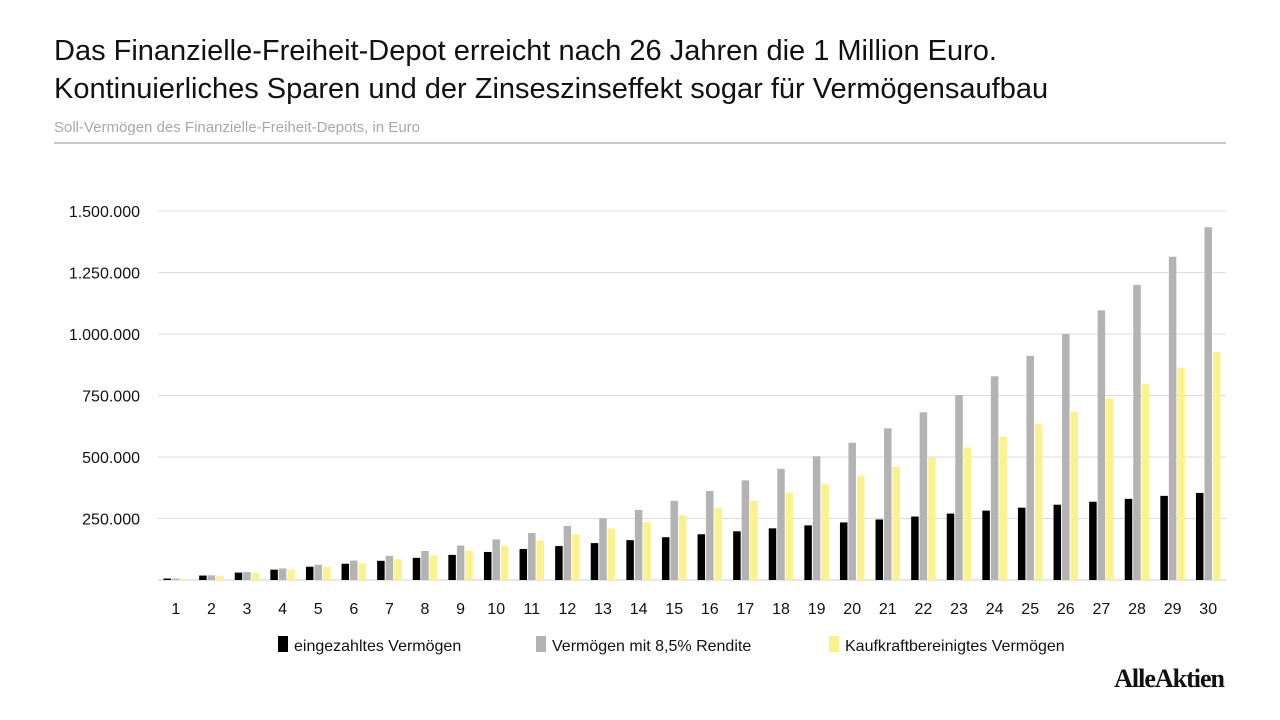 This screenshot has height=720, width=1280. I want to click on brand-logo: AlleAktien, so click(1169, 678).